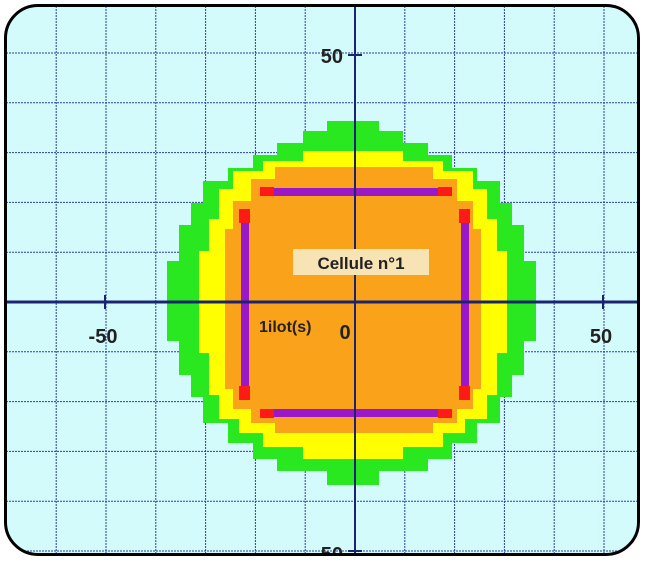 This screenshot has width=646, height=564. I want to click on cell-label: Cellule n°1, so click(360, 263).